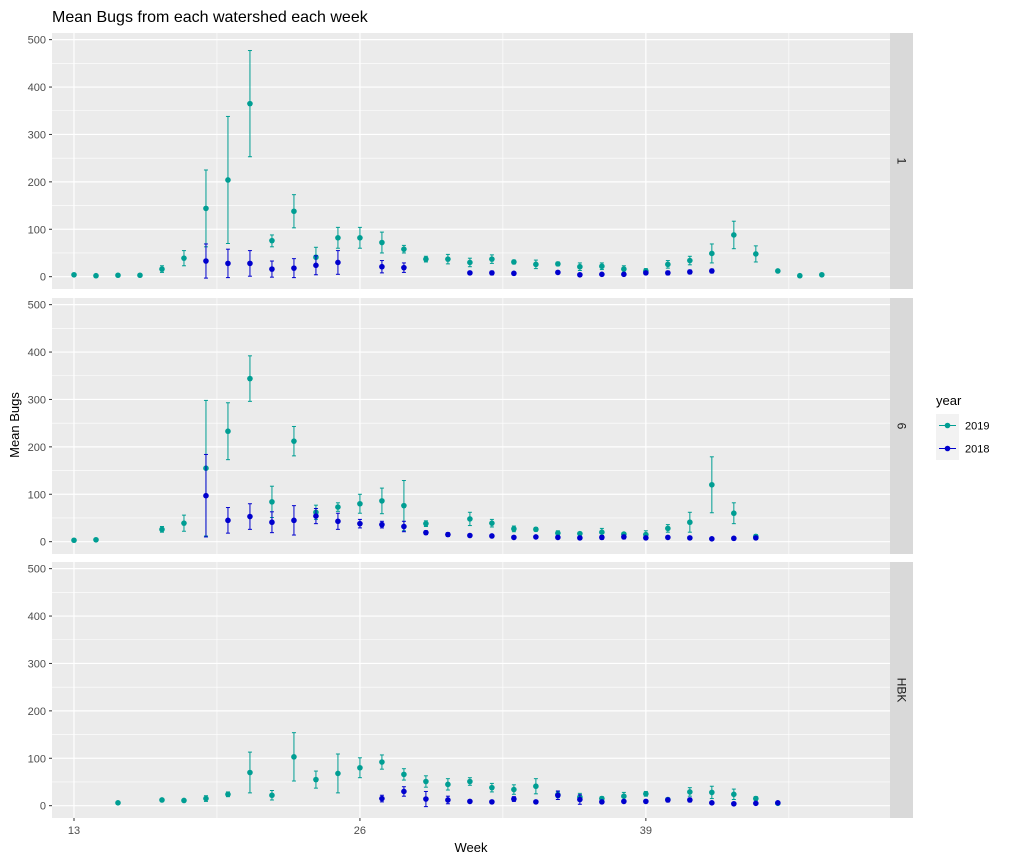 The image size is (1009, 862). What do you see at coordinates (977, 450) in the screenshot?
I see `legend-label: 2018` at bounding box center [977, 450].